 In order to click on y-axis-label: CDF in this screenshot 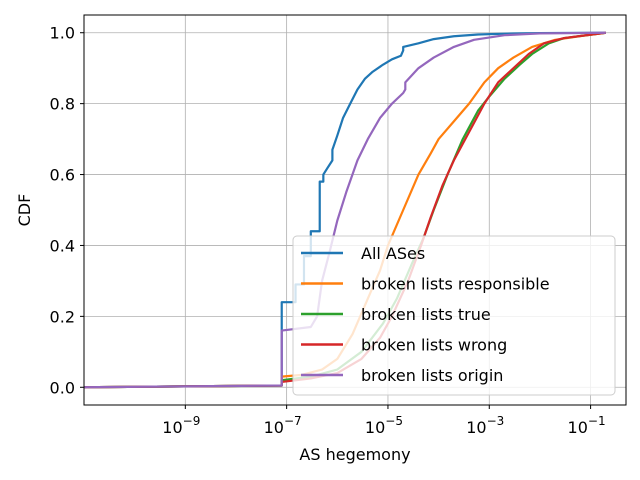, I will do `click(24, 210)`.